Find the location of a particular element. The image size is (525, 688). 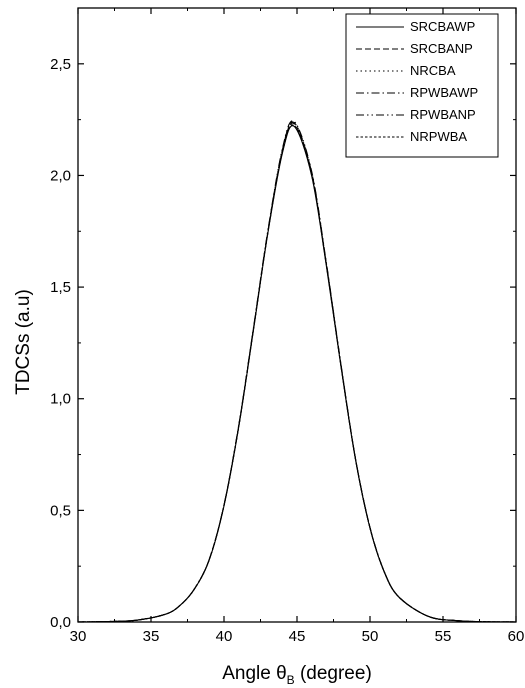

x-tick-label: 50 is located at coordinates (370, 636).